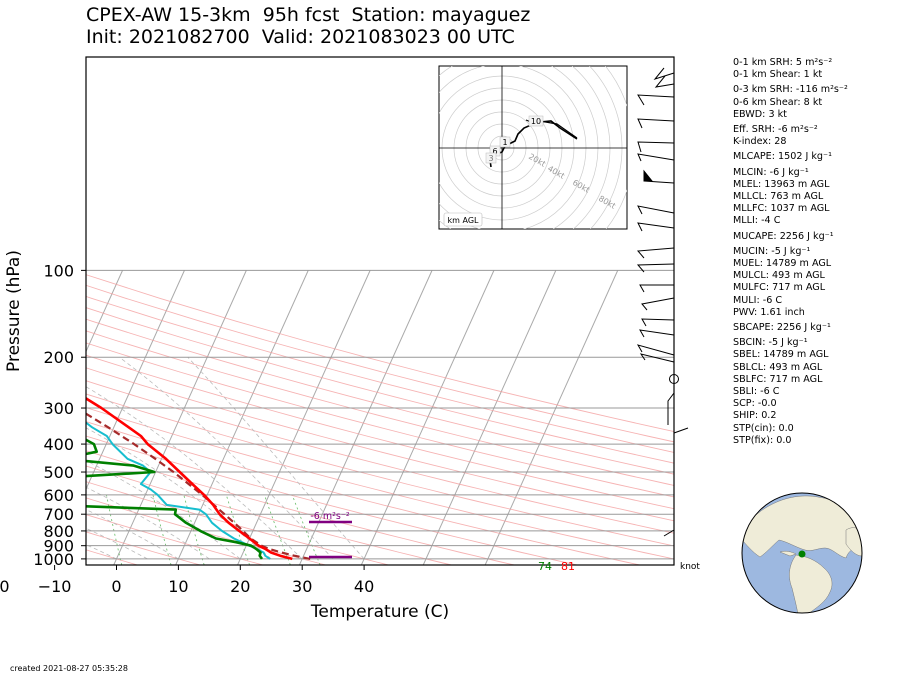 Image resolution: width=906 pixels, height=675 pixels. Describe the element at coordinates (783, 62) in the screenshot. I see `index-line: 0-1 km SRH: 5 m²s⁻²` at that location.